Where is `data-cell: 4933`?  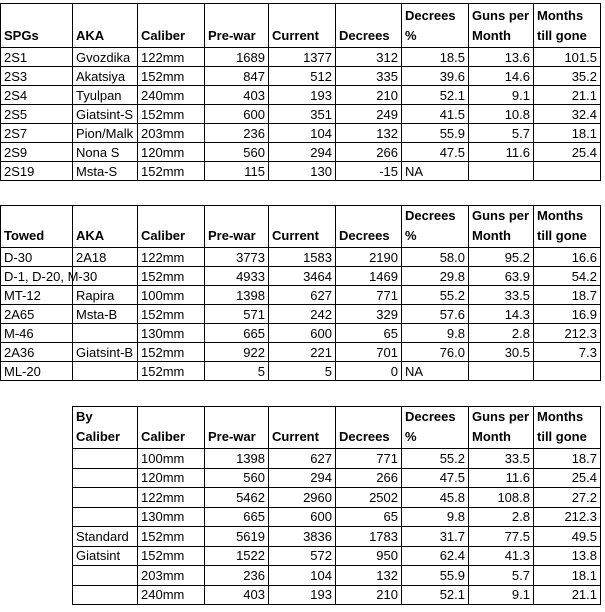 data-cell: 4933 is located at coordinates (237, 276).